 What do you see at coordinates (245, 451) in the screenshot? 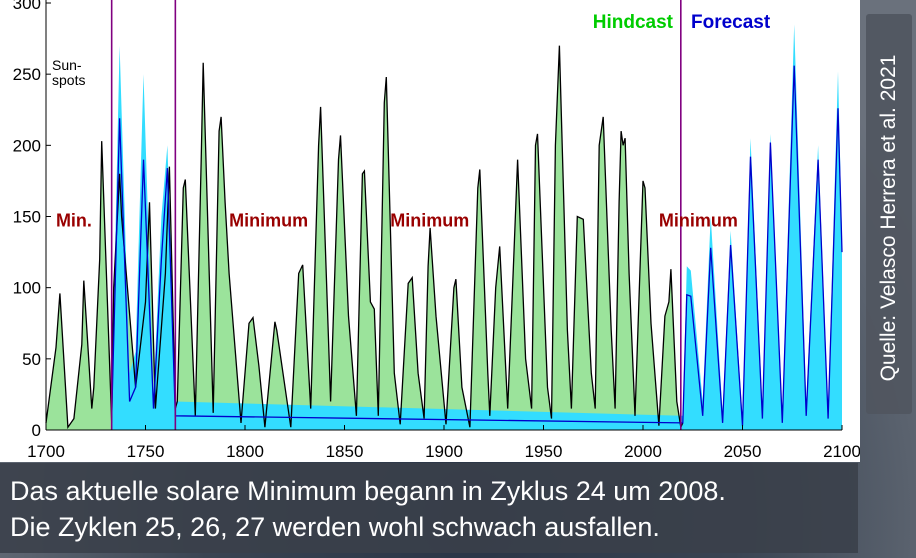
I see `x-tick-label-2: 1800` at bounding box center [245, 451].